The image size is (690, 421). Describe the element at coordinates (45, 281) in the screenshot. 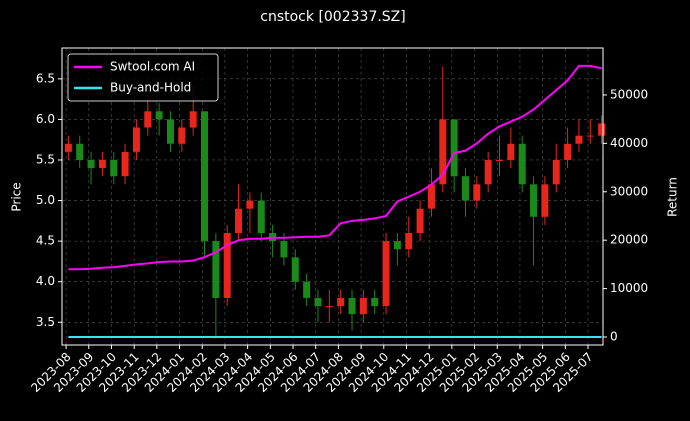

I see `y-tick-label: 4.0` at that location.